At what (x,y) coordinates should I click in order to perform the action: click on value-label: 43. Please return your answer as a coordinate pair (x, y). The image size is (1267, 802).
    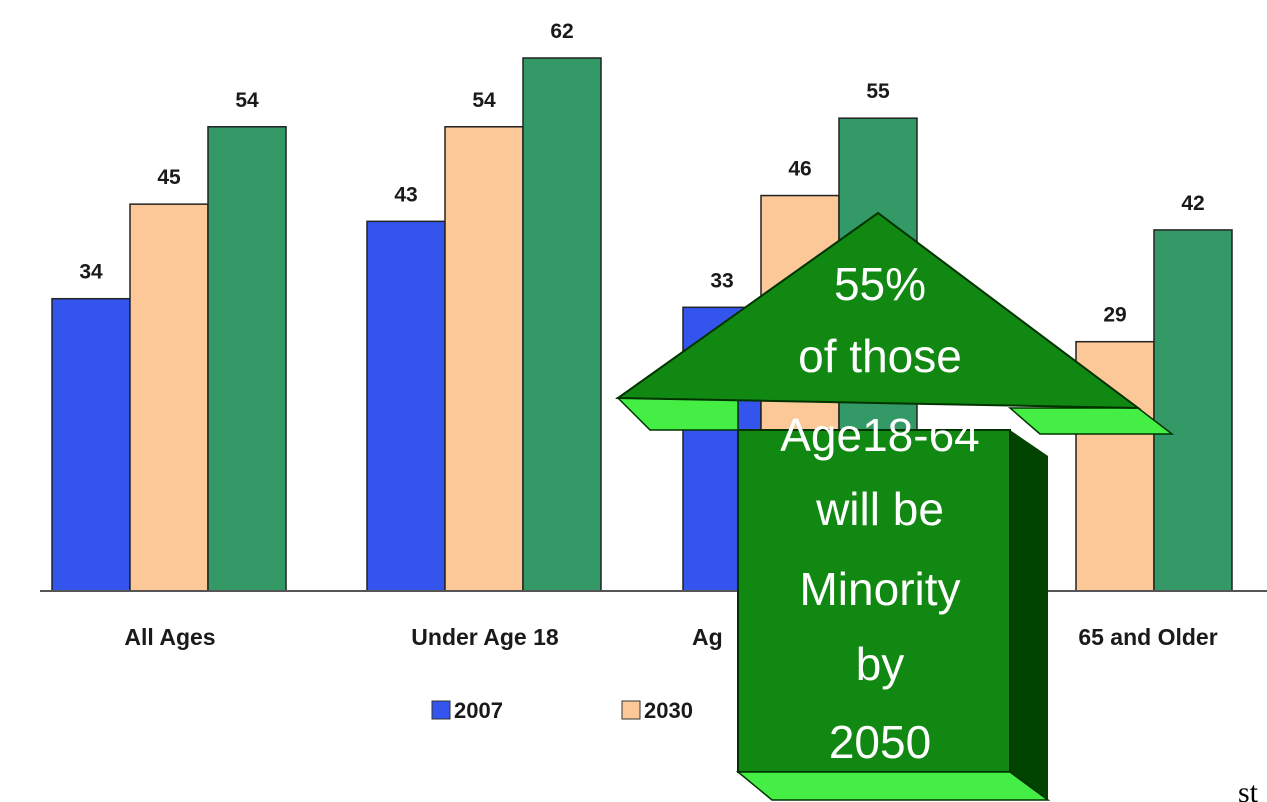
    Looking at the image, I should click on (405, 194).